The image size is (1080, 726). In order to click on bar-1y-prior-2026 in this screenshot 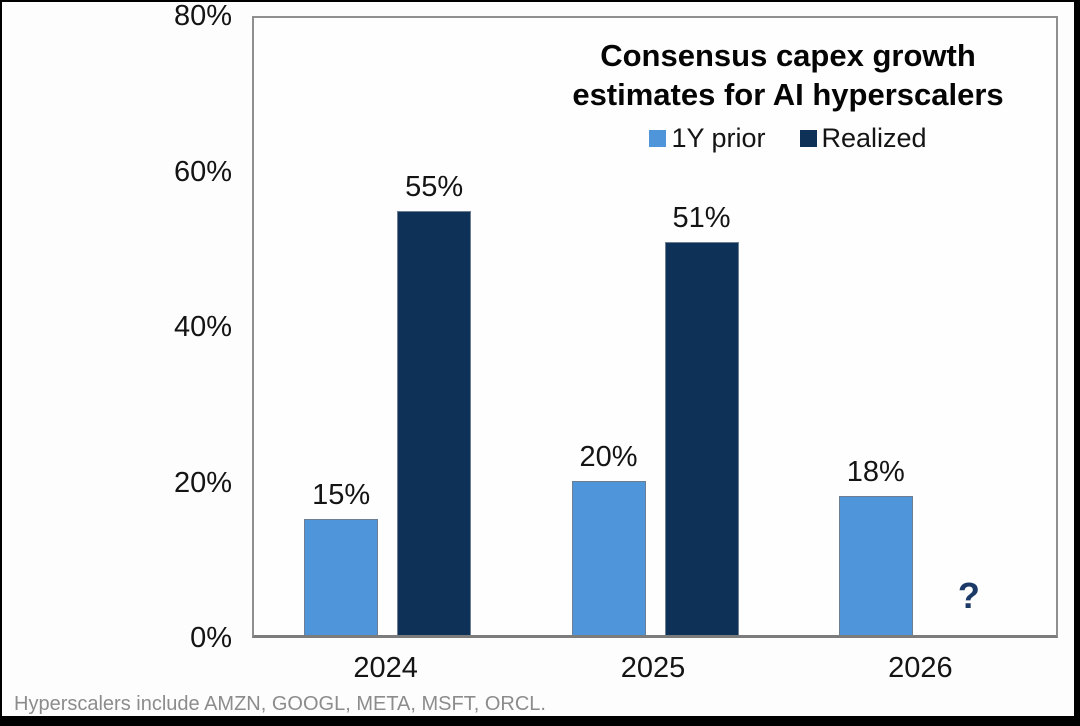, I will do `click(875, 565)`.